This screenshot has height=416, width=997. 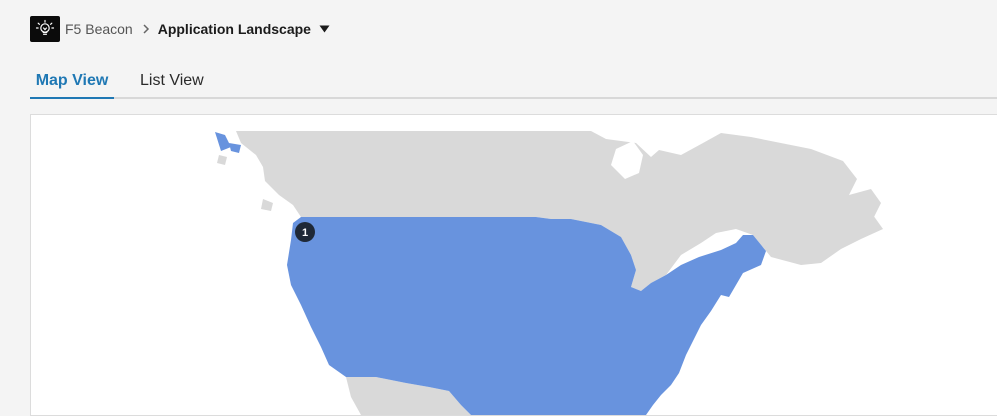 What do you see at coordinates (72, 80) in the screenshot?
I see `tab-map-view: Map View` at bounding box center [72, 80].